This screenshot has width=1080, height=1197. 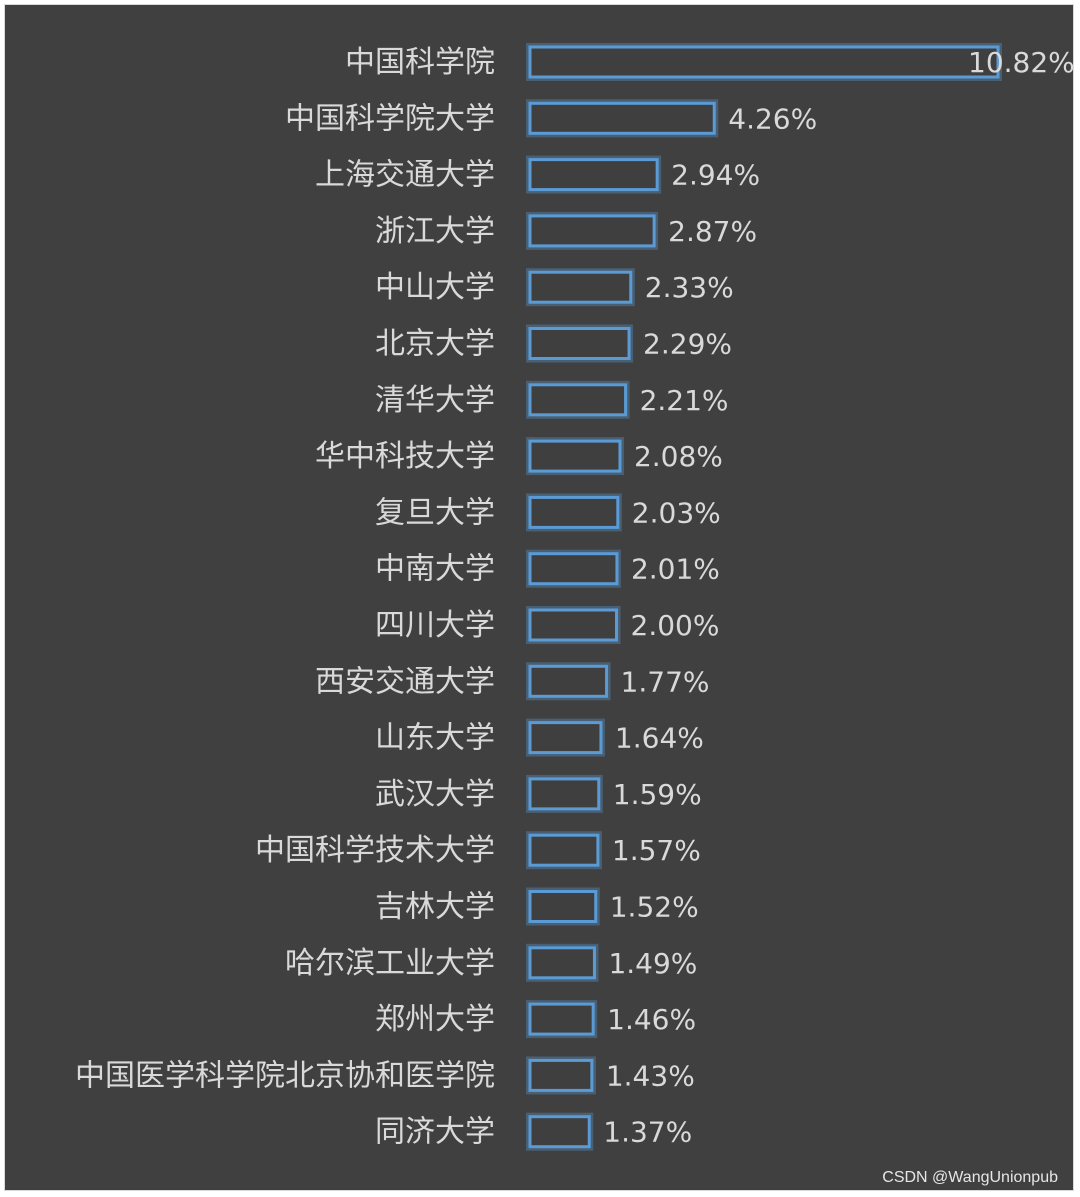 I want to click on category-label: 中南大学, so click(x=435, y=569).